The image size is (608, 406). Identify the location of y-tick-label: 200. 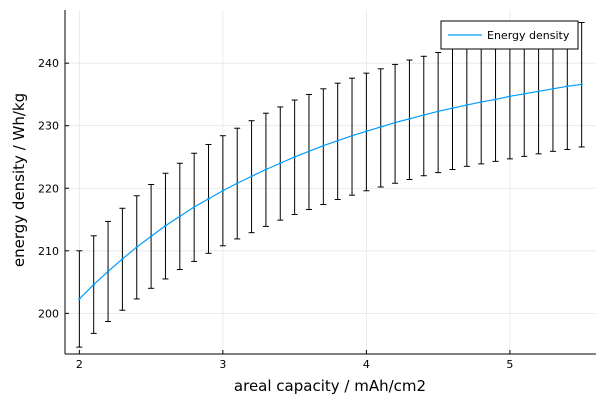
(48, 313).